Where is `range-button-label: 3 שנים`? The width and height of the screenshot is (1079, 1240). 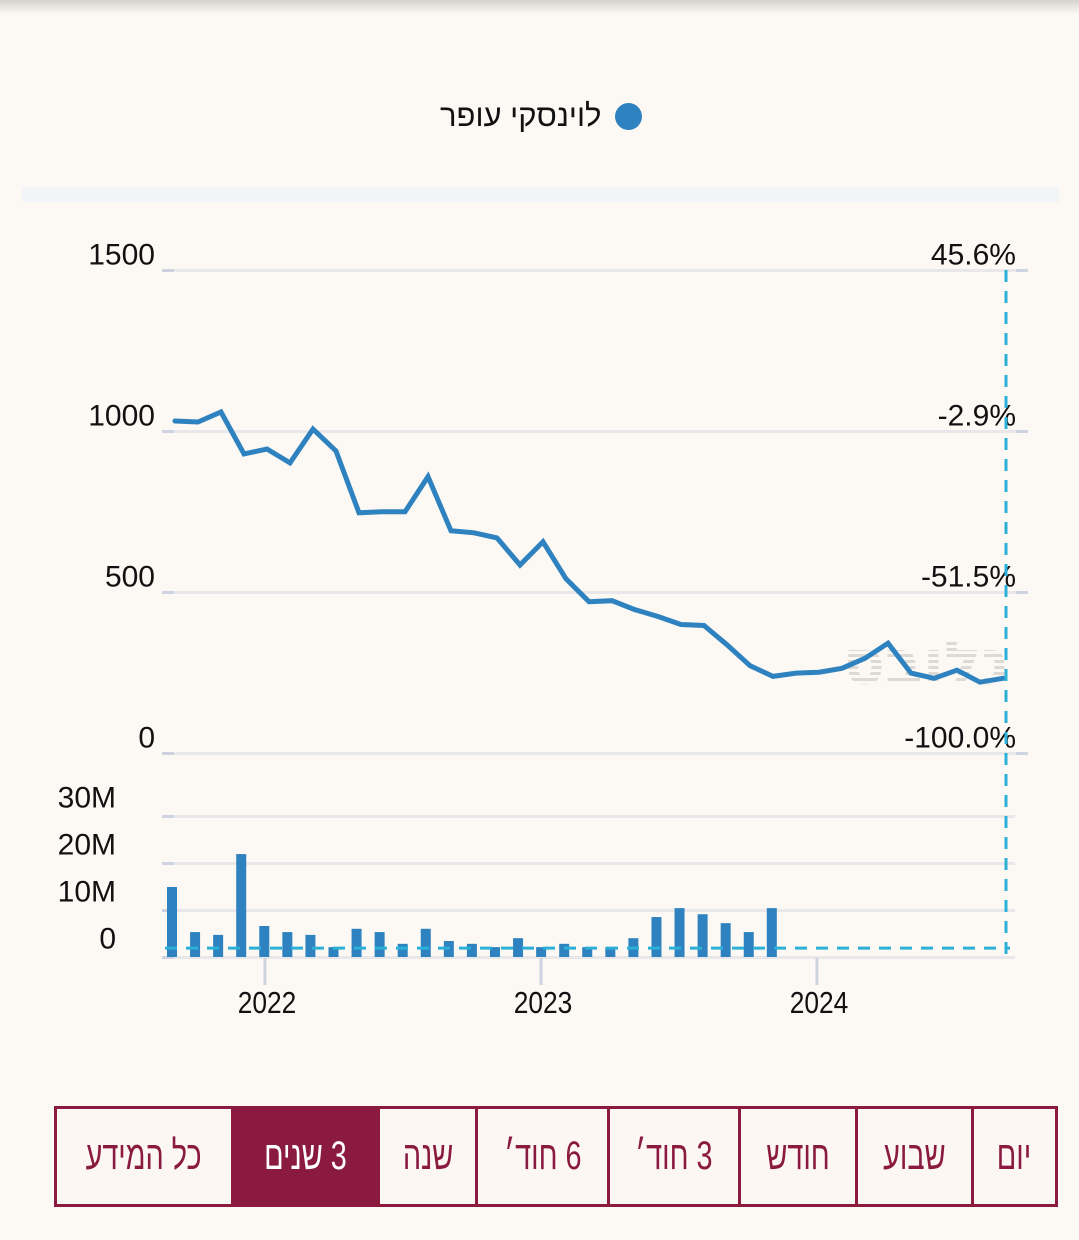
range-button-label: 3 שנים is located at coordinates (305, 1156).